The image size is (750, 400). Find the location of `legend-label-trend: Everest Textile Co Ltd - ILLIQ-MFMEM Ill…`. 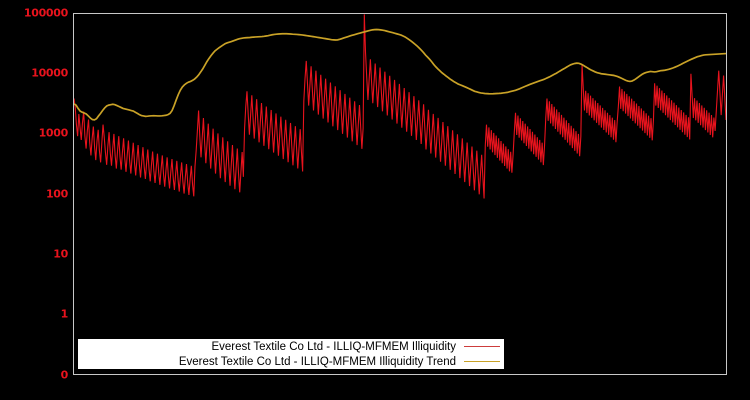

legend-label-trend: Everest Textile Co Ltd - ILLIQ-MFMEM Ill… is located at coordinates (317, 361).